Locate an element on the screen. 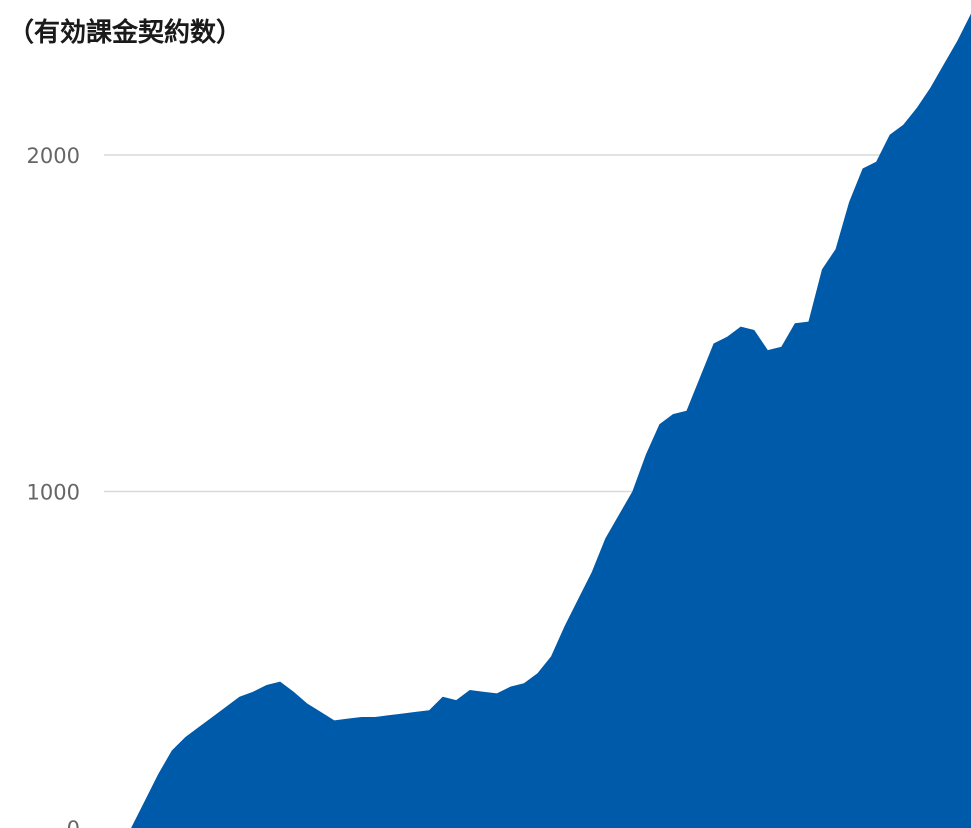  chart-title: （有効課金契約数） is located at coordinates (125, 33).